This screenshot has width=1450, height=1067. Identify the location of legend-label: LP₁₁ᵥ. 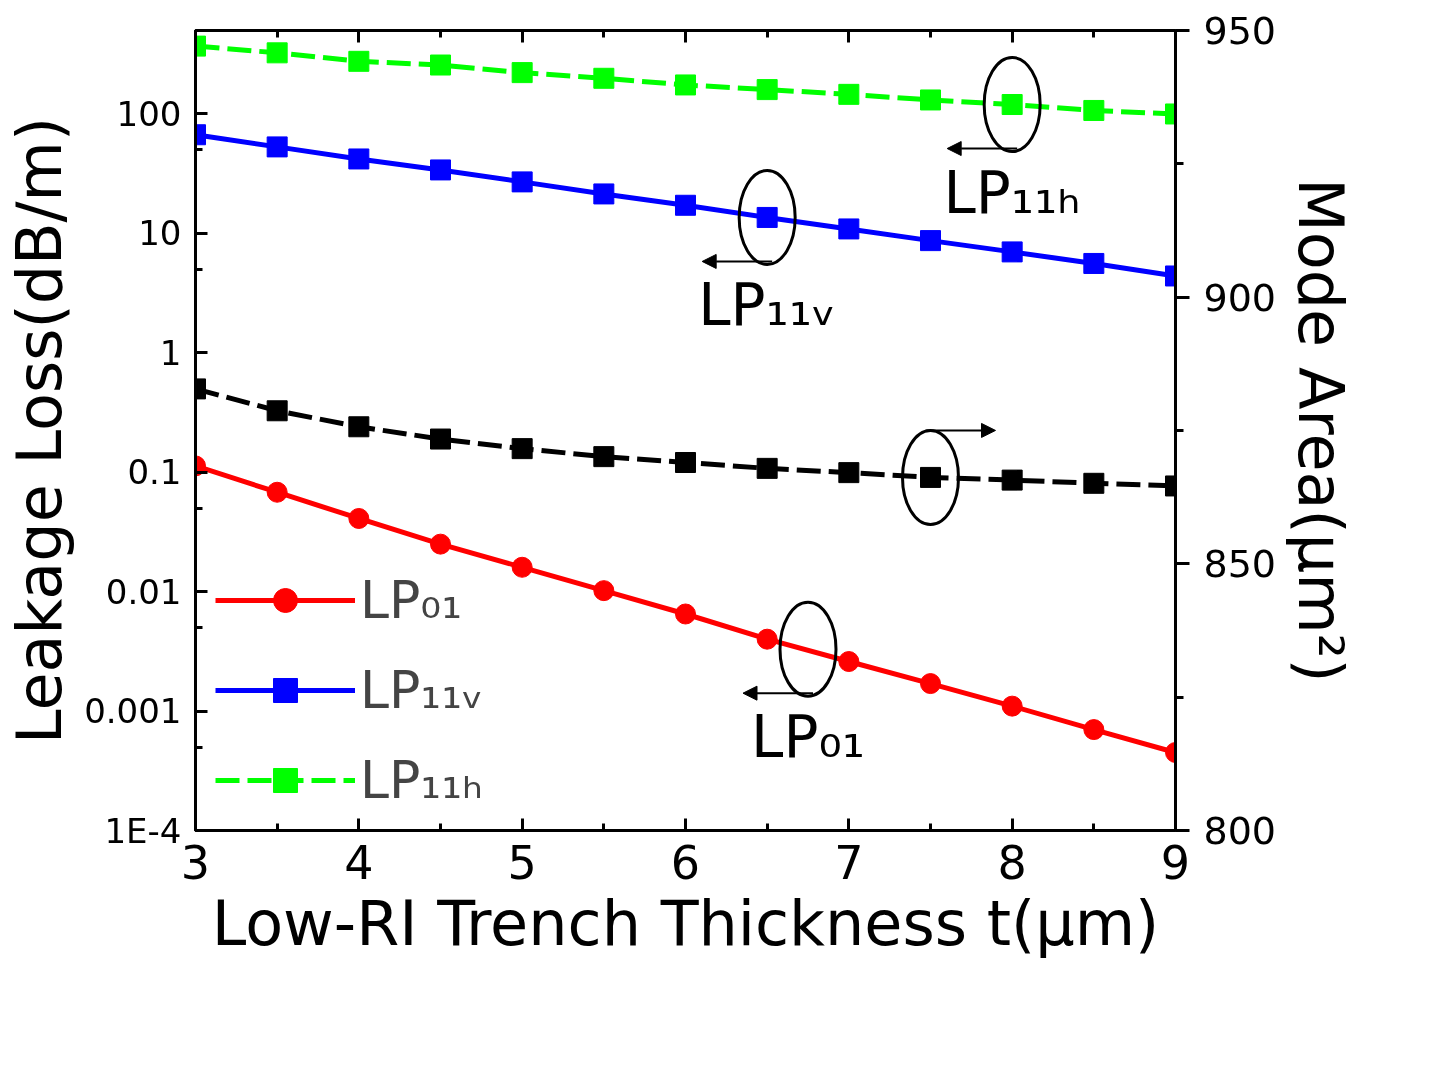
(422, 690).